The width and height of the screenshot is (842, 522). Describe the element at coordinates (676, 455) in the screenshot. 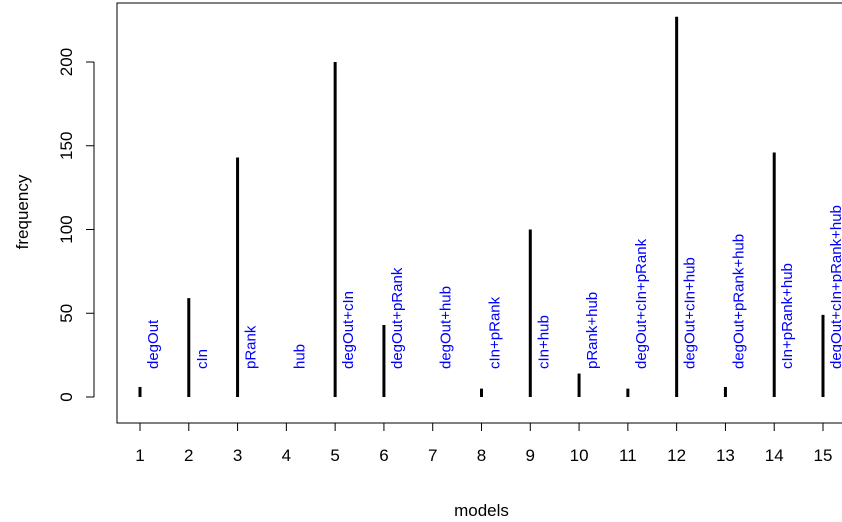

I see `x-tick-label-12: 12` at that location.